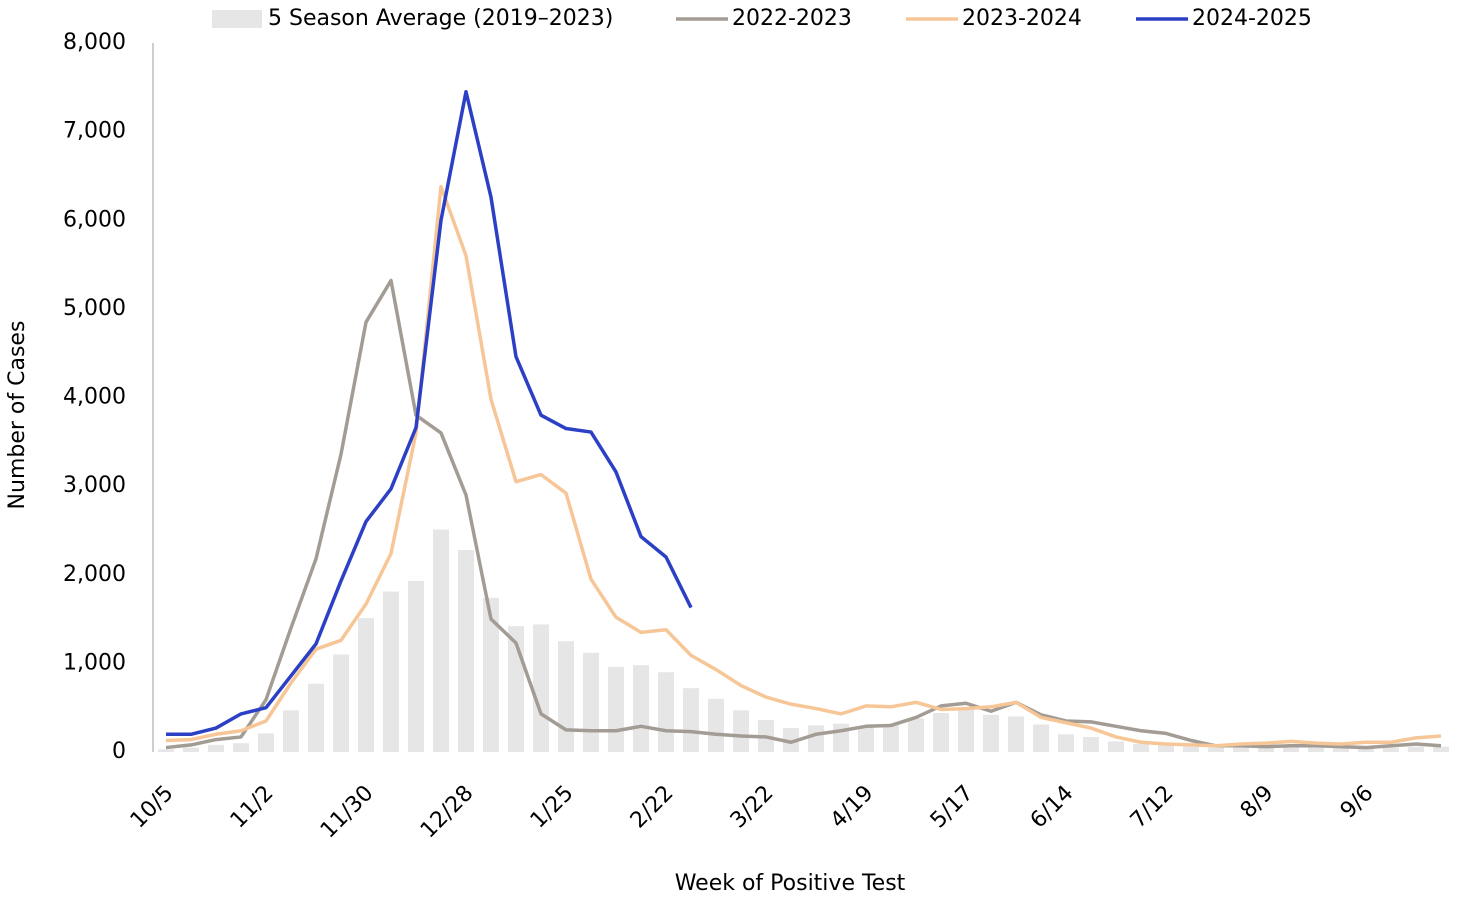  I want to click on x-tick-label: 5/17, so click(952, 807).